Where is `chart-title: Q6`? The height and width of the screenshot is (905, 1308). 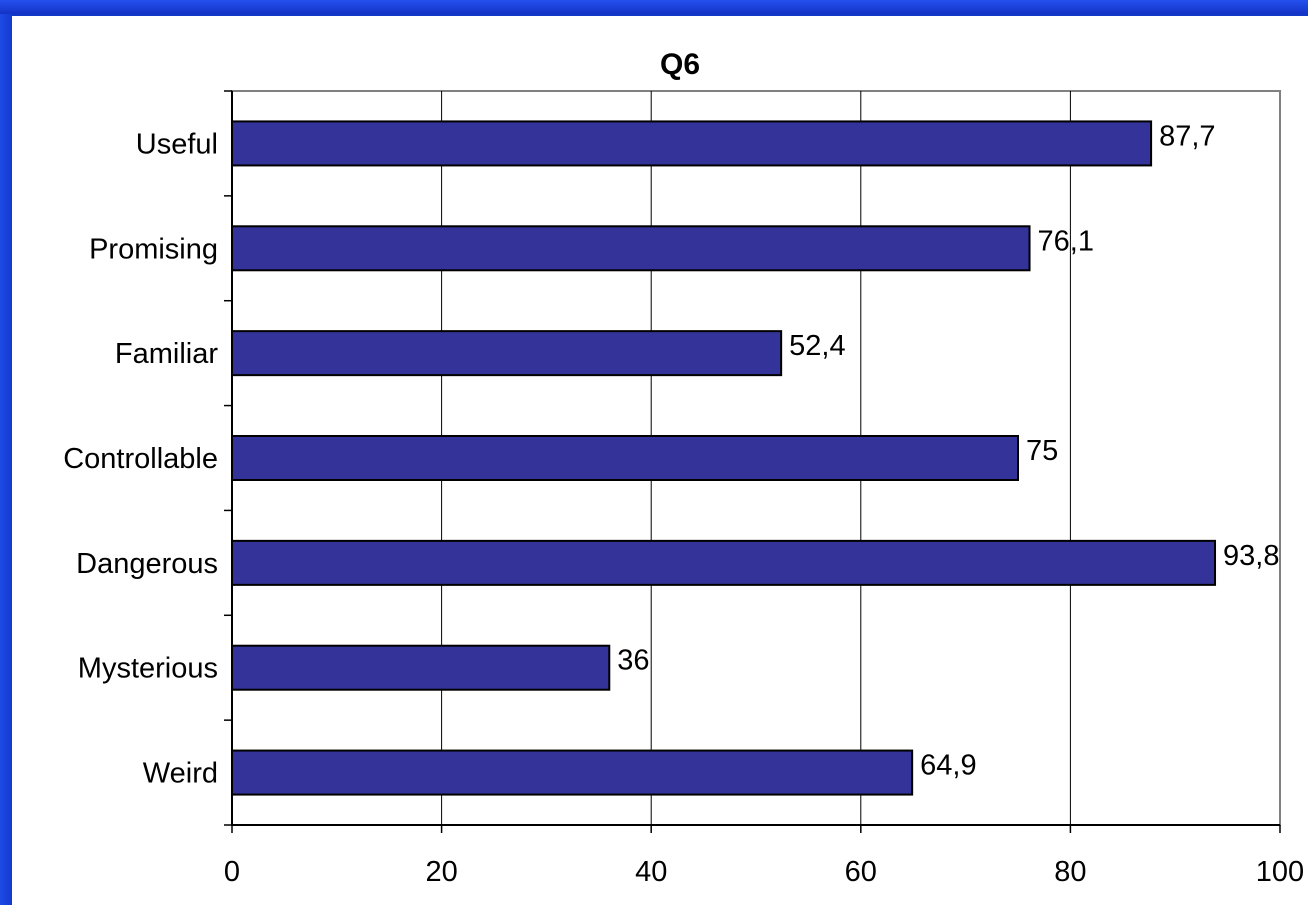
chart-title: Q6 is located at coordinates (680, 64).